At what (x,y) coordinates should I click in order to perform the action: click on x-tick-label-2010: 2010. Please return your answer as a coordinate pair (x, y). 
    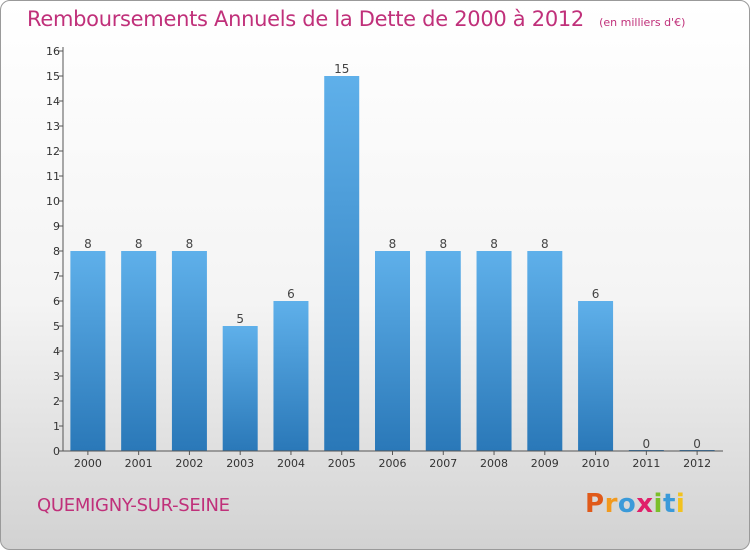
    Looking at the image, I should click on (596, 463).